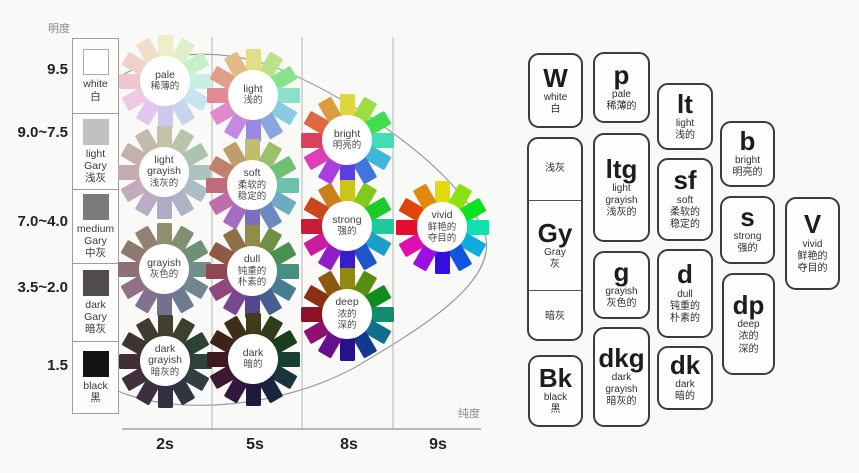 This screenshot has height=473, width=859. I want to click on gray-scale-label-en: black, so click(95, 385).